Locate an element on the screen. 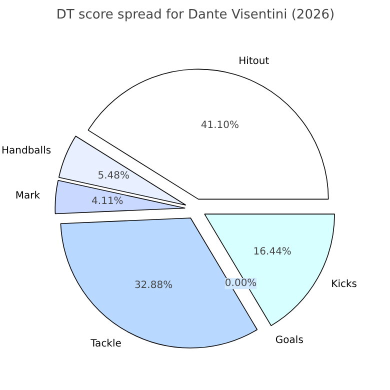  data-label: 16.44% is located at coordinates (272, 252).